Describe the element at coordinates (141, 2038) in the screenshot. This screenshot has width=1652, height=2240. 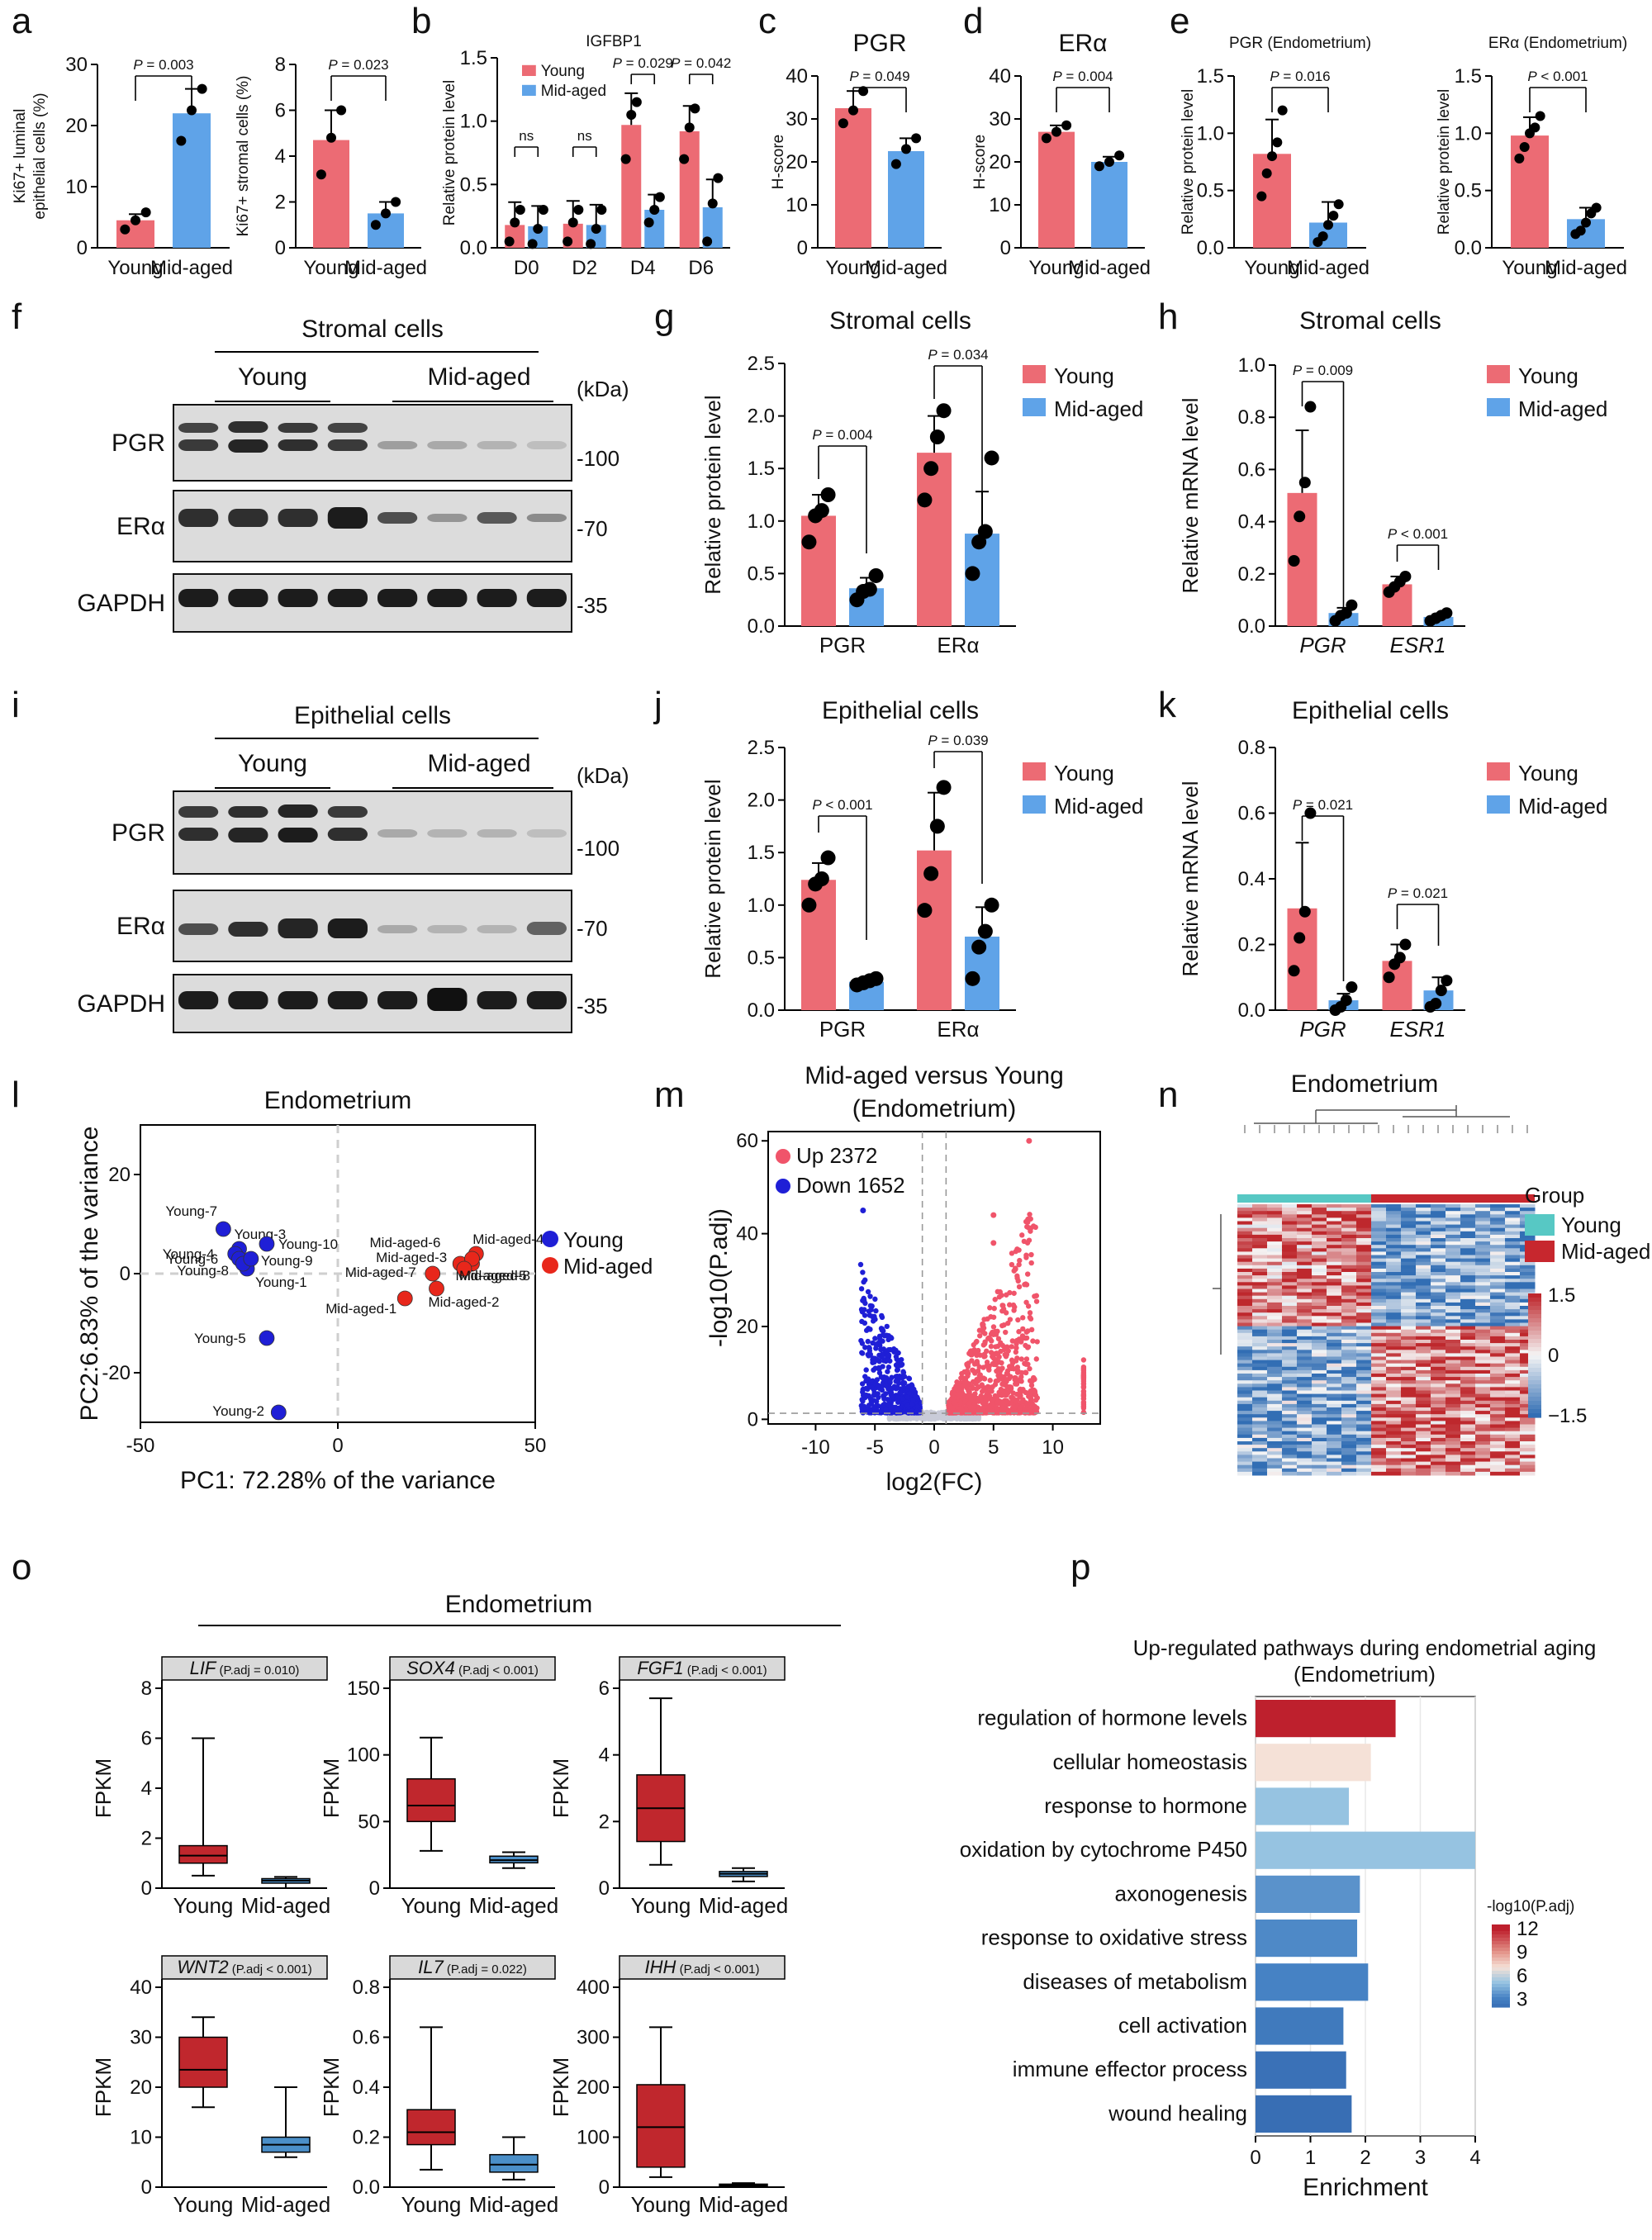
I see `y-tick-label: 30` at that location.